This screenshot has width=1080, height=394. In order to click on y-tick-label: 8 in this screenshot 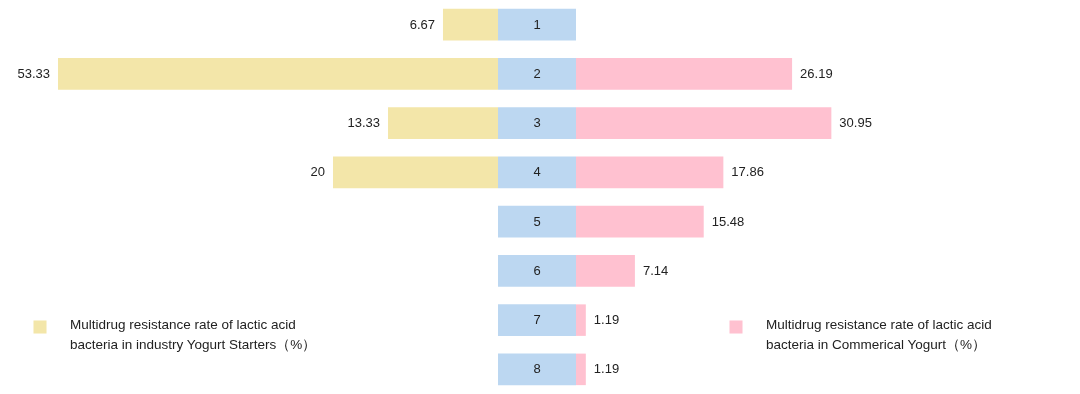, I will do `click(537, 369)`.